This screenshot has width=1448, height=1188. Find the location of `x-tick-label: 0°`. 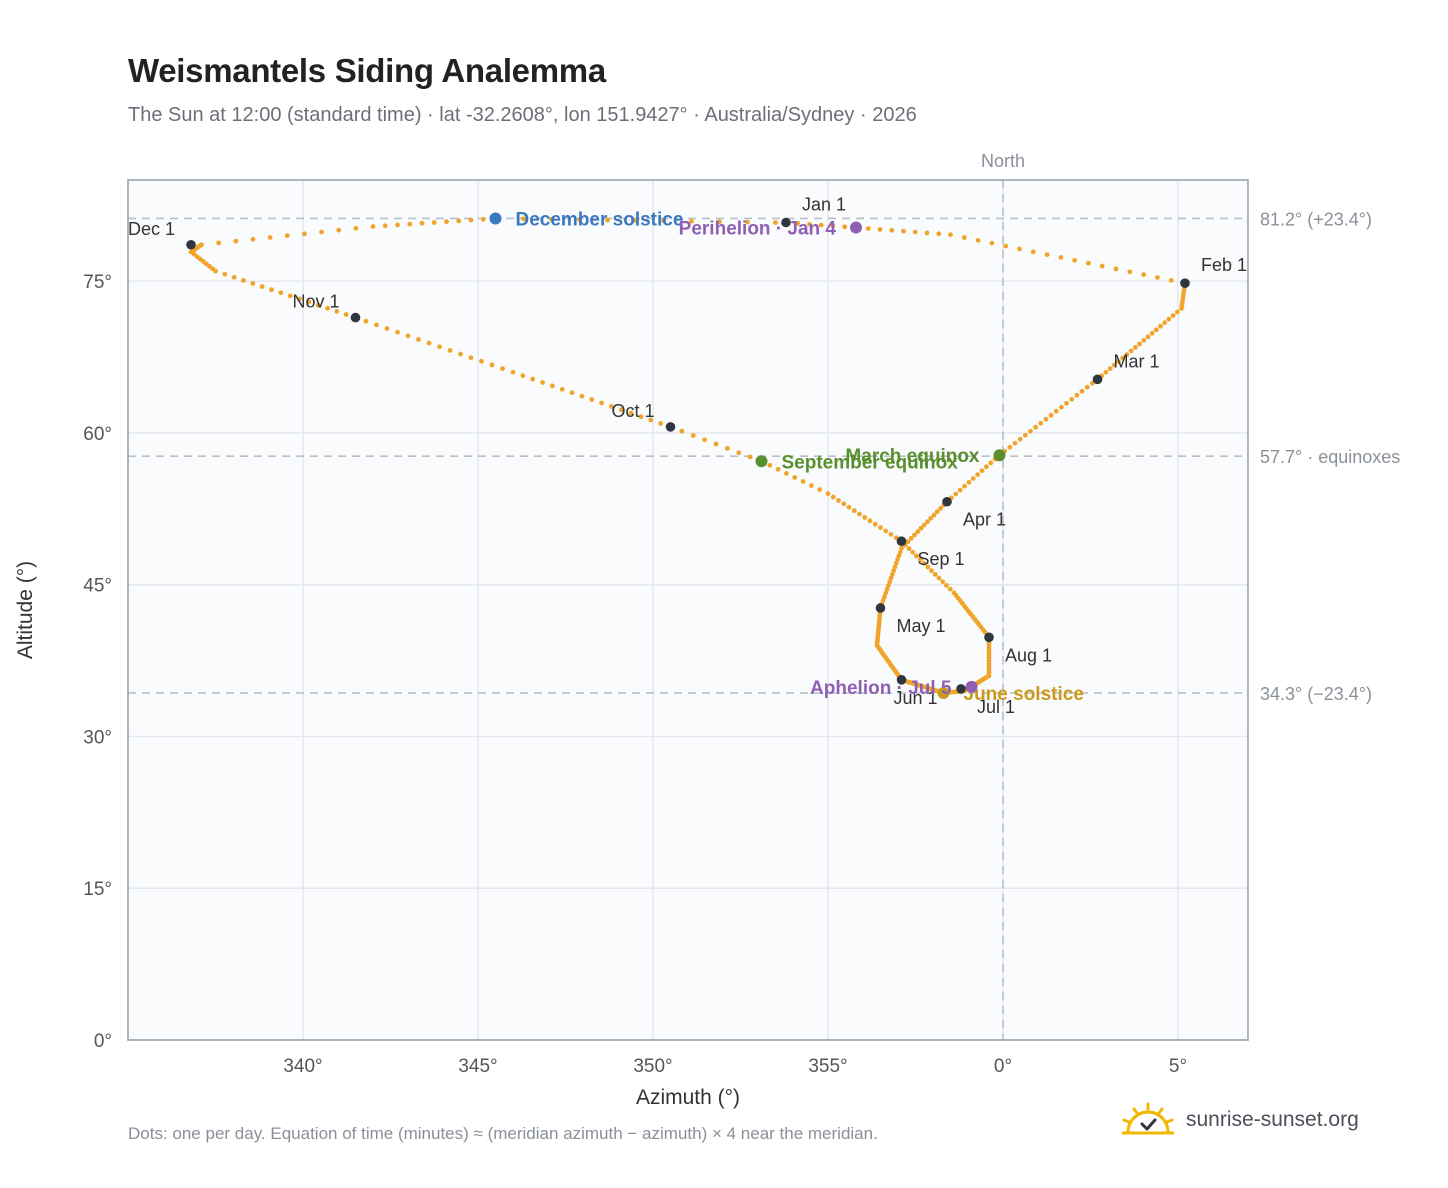

x-tick-label: 0° is located at coordinates (1003, 1066).